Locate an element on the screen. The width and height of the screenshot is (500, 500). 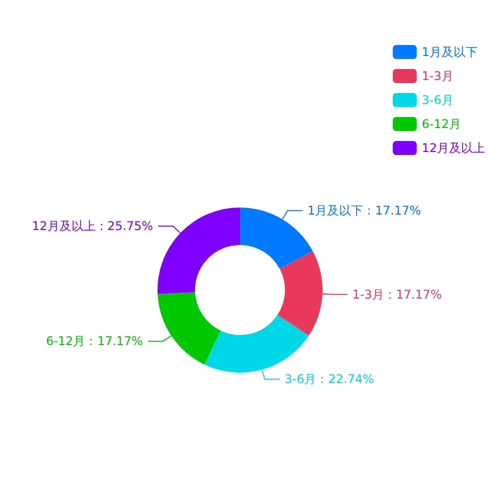
legend-label: 1-3月 is located at coordinates (438, 76).